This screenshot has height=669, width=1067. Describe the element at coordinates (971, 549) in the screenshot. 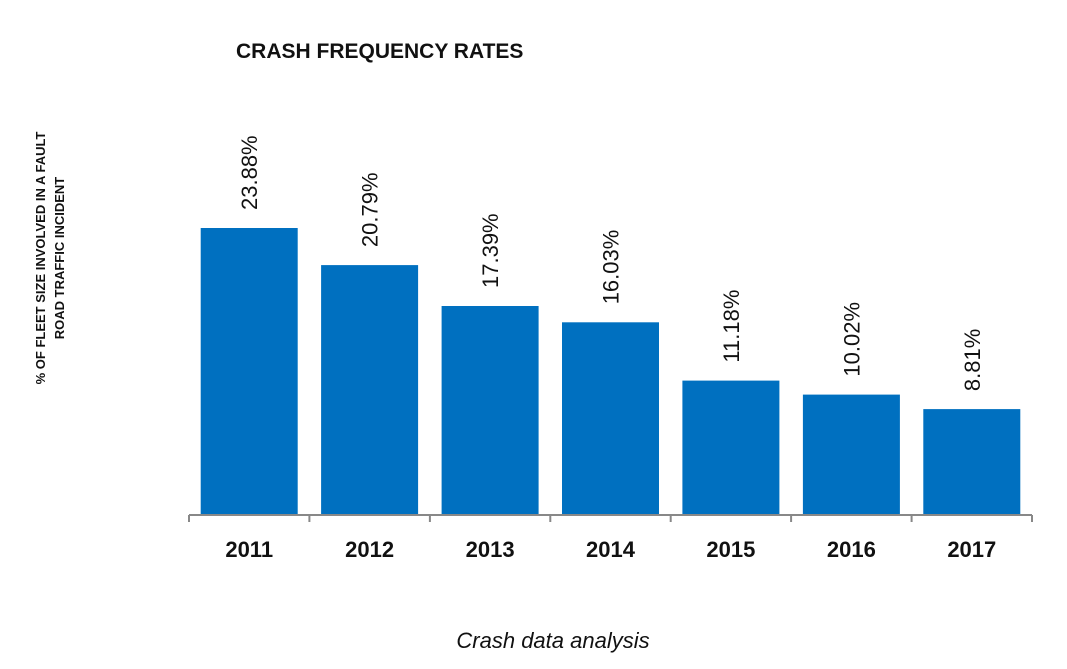

I see `x-tick-label-2017: 2017` at that location.